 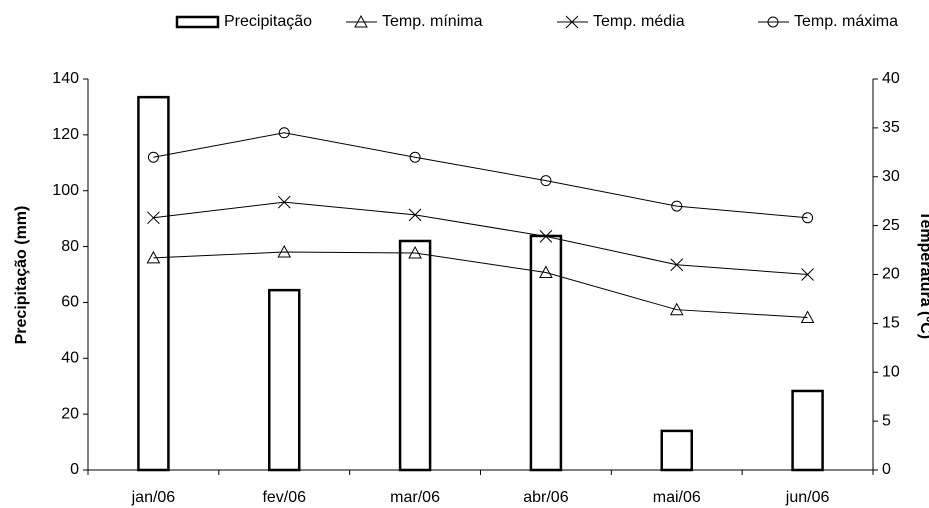 I want to click on legend-swatch, so click(x=197, y=22).